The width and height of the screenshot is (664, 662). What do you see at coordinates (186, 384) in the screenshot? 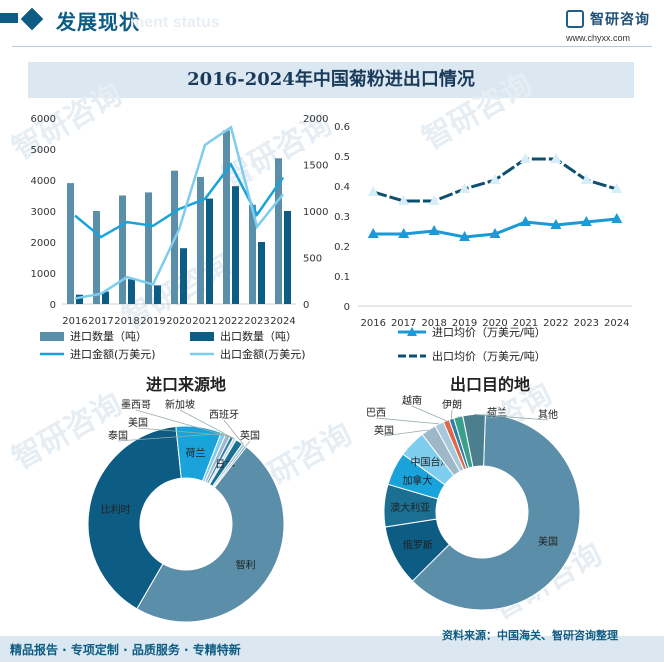
I see `import-source-donut-title: 进口来源地` at bounding box center [186, 384].